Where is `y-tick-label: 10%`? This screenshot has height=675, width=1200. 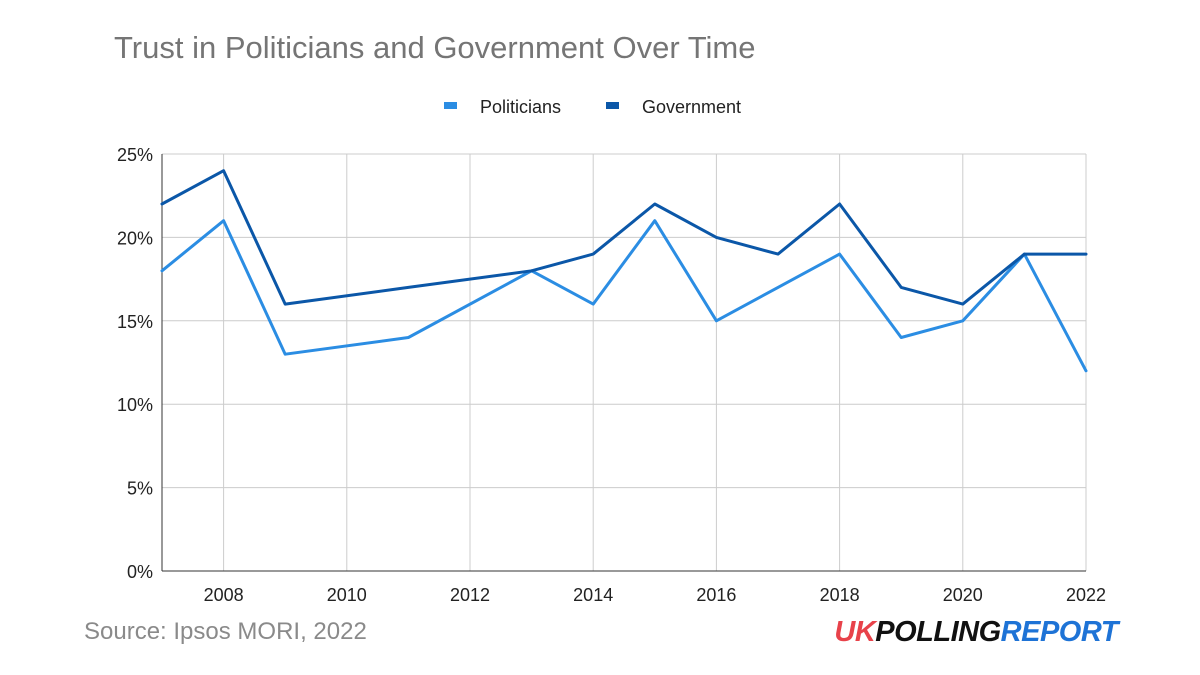 y-tick-label: 10% is located at coordinates (135, 405).